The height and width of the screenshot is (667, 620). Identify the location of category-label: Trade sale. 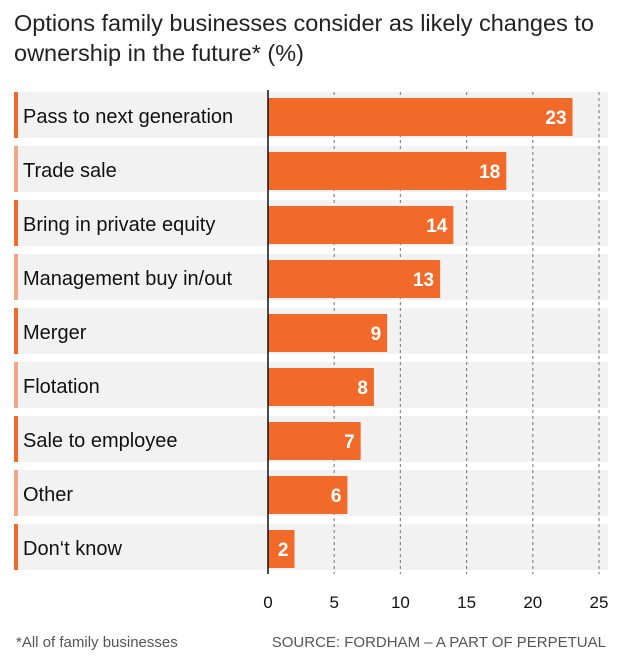
(70, 171).